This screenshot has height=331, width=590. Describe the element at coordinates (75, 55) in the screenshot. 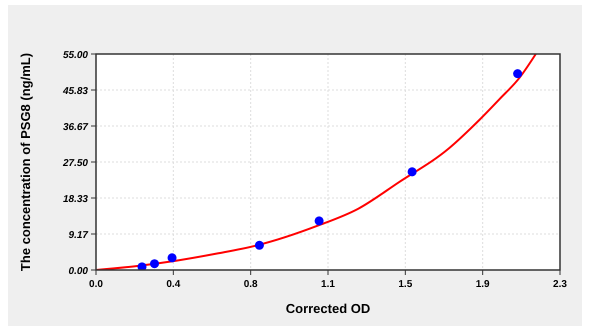

I see `y-tick-label: 55.00` at that location.